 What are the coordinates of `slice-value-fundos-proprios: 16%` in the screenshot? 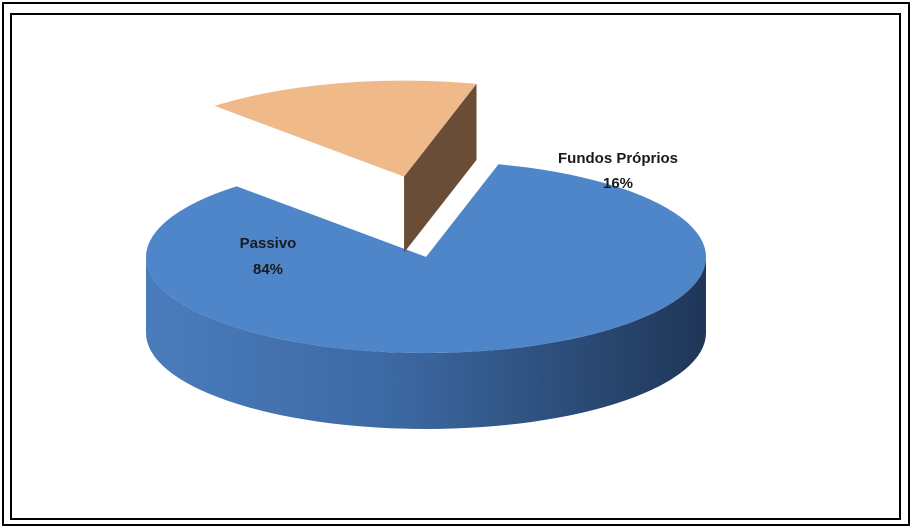 It's located at (618, 183).